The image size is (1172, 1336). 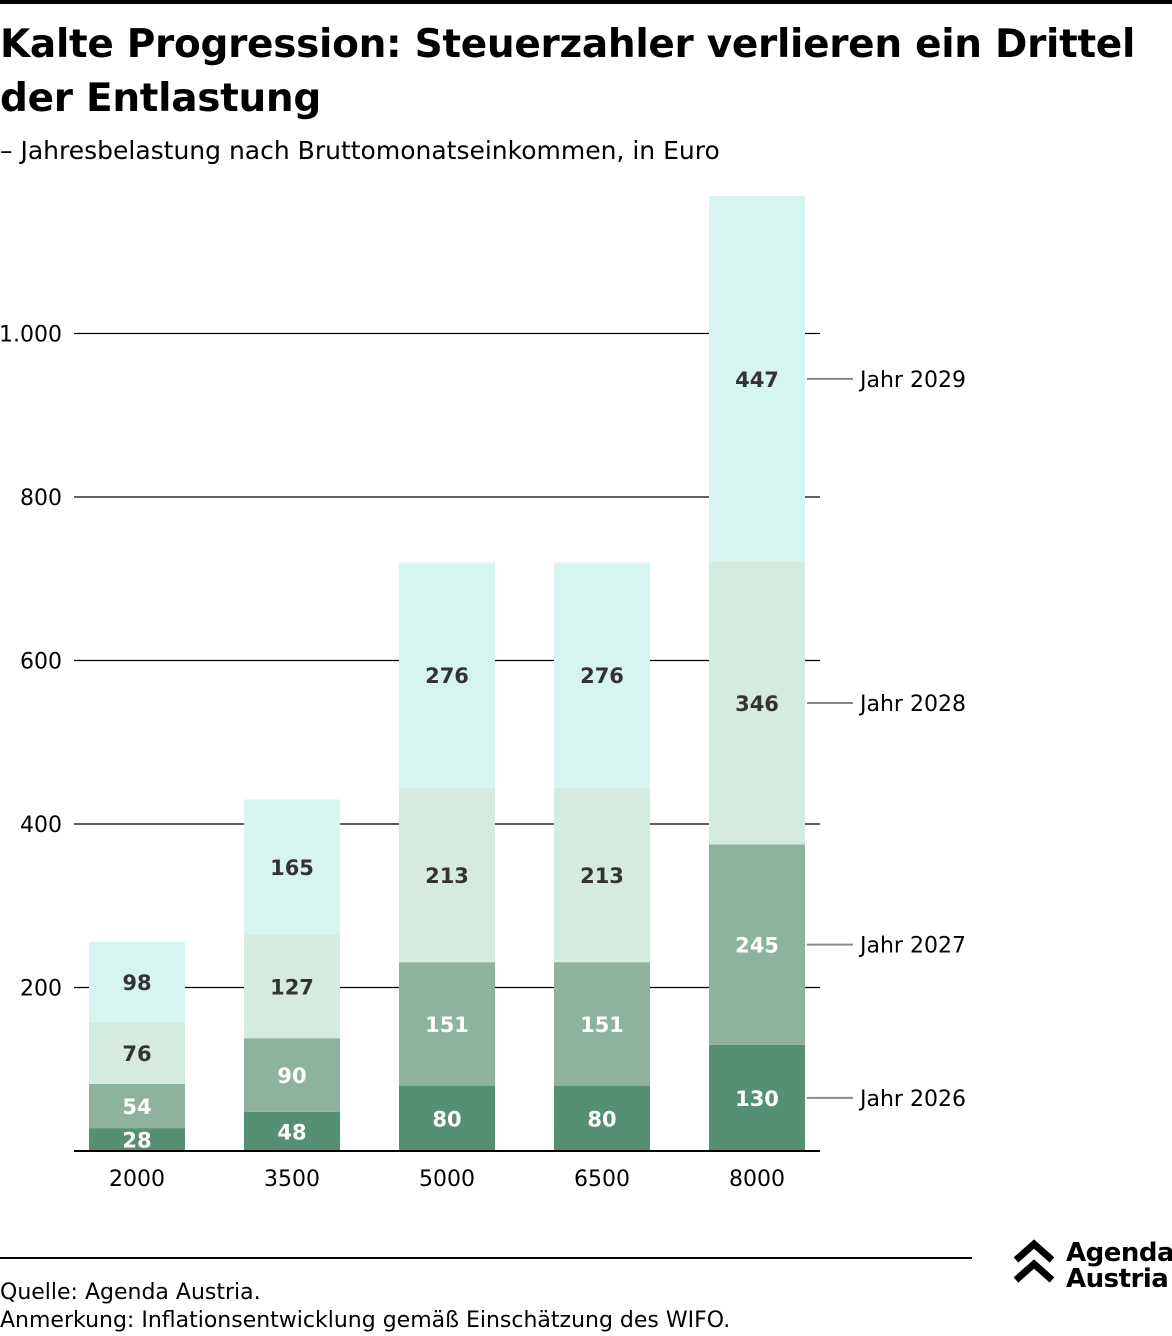 I want to click on y-tick-label: 600, so click(x=41, y=662).